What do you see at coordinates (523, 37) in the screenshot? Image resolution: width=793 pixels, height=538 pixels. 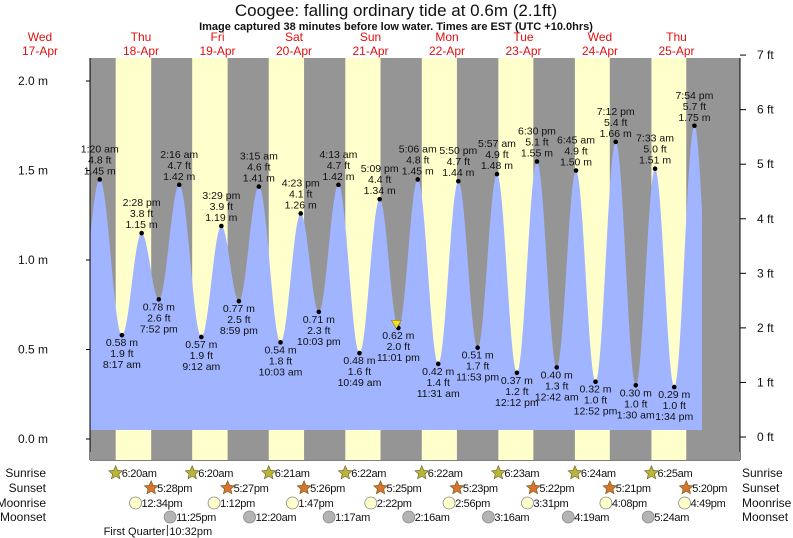 I see `day-name: Tue` at bounding box center [523, 37].